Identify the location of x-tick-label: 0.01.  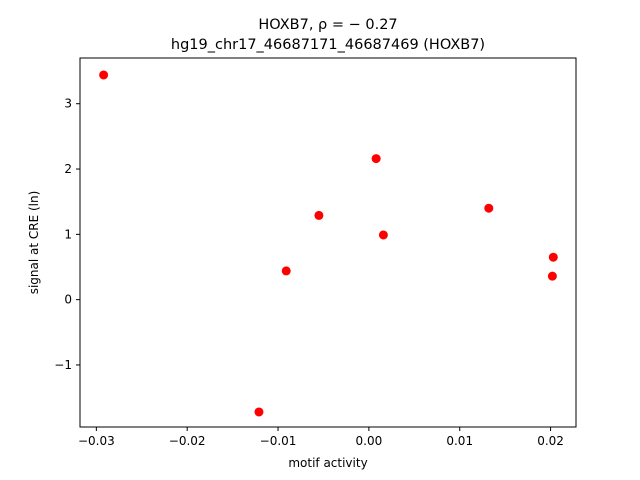
(459, 441).